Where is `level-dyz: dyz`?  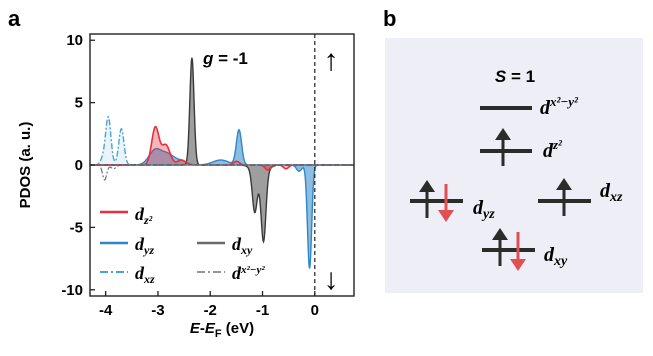 level-dyz: dyz is located at coordinates (452, 201).